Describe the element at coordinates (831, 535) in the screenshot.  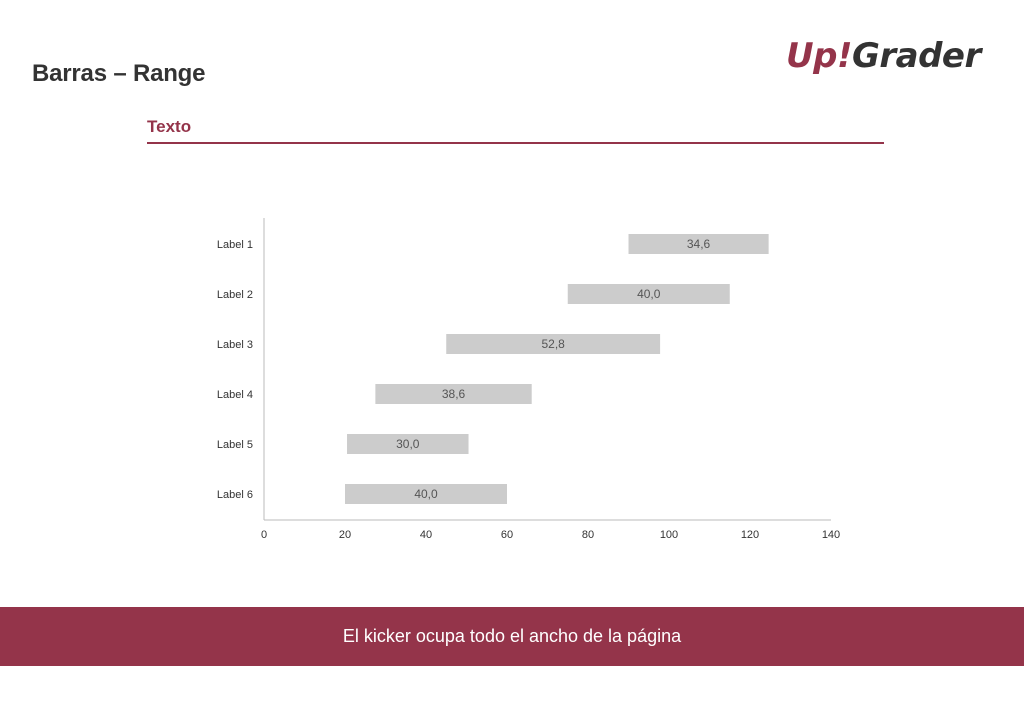
I see `x-tick-label-7: 140` at that location.